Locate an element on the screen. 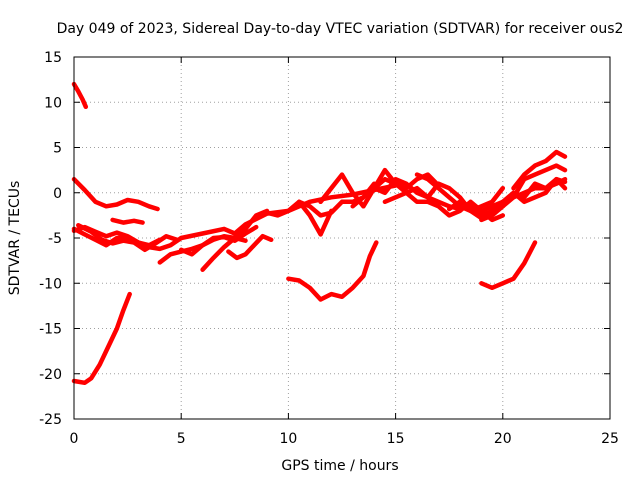 This screenshot has width=640, height=480. y-tick-label: 15 is located at coordinates (53, 58).